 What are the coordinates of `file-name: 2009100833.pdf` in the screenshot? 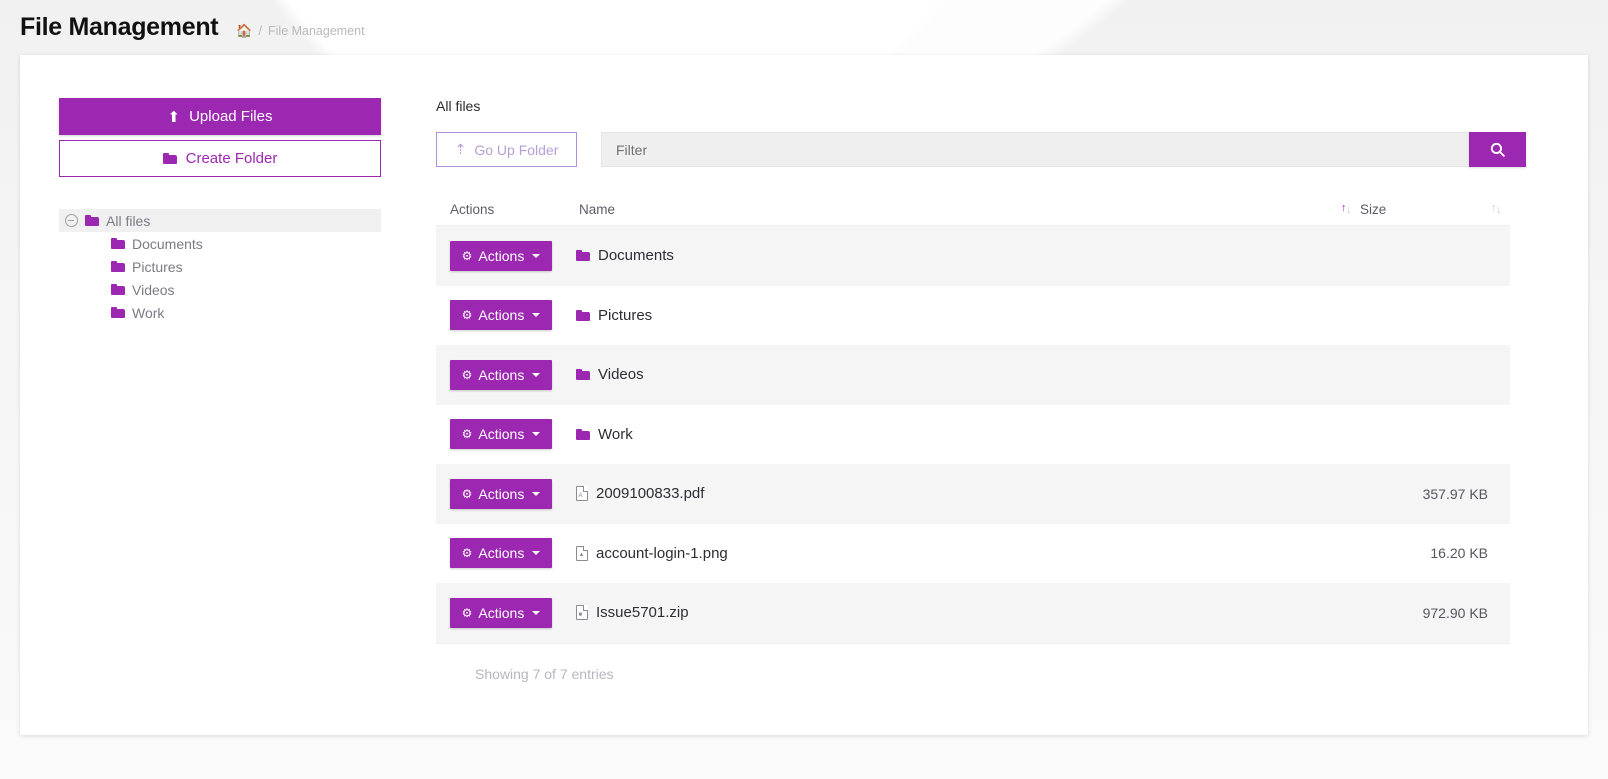 It's located at (650, 494).